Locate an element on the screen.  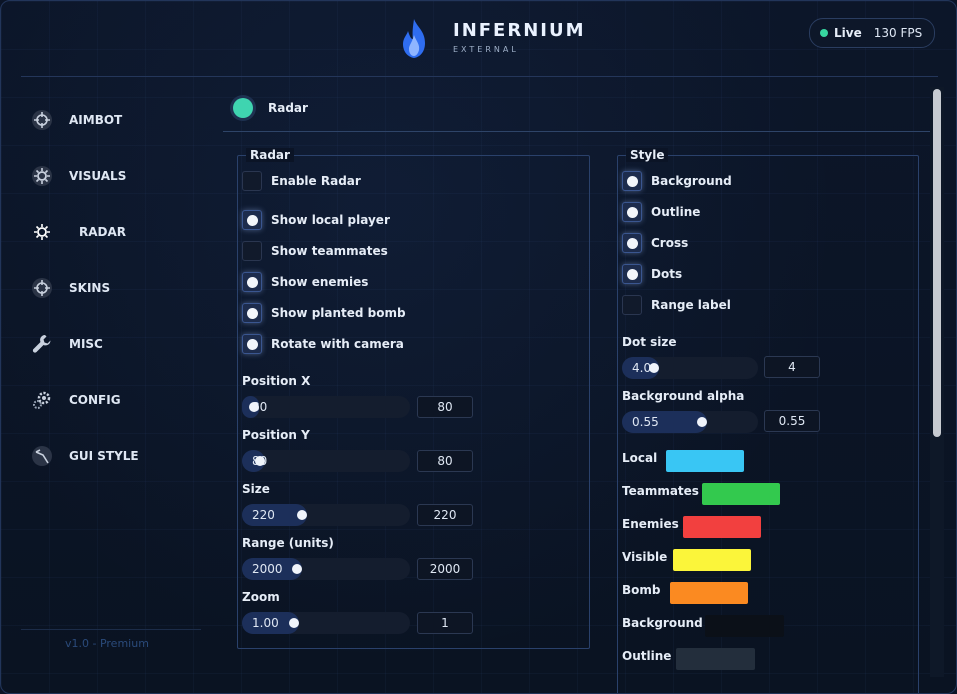
checkbox-label: Cross is located at coordinates (670, 243).